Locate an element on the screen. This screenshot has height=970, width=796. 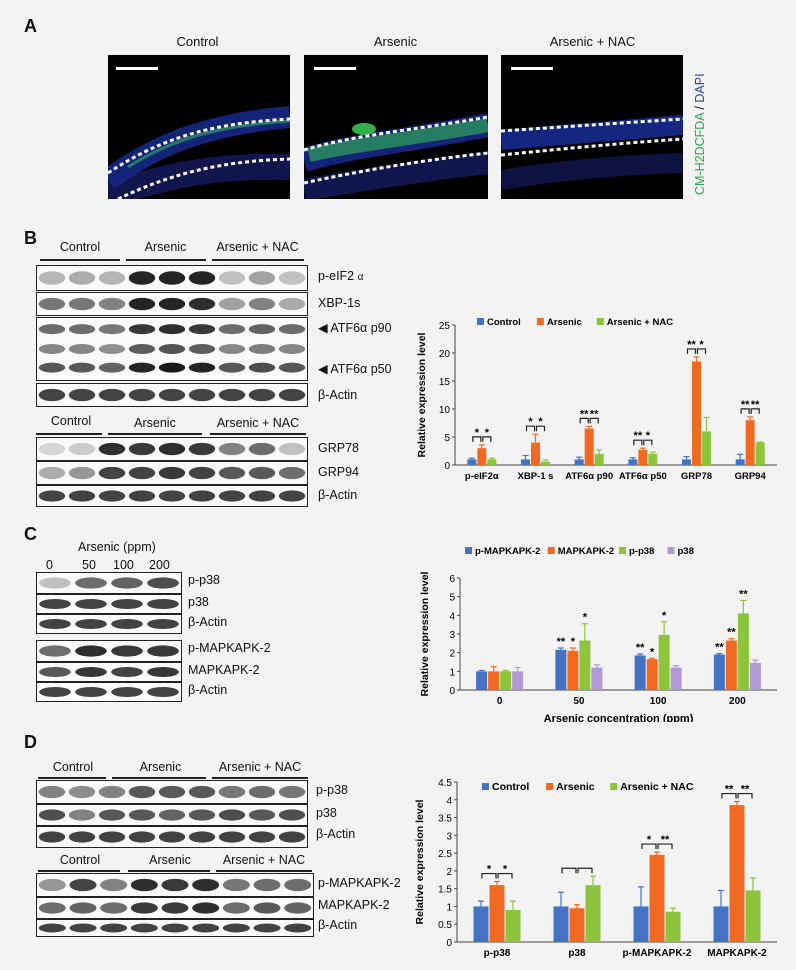
blot-c4 is located at coordinates (109, 651).